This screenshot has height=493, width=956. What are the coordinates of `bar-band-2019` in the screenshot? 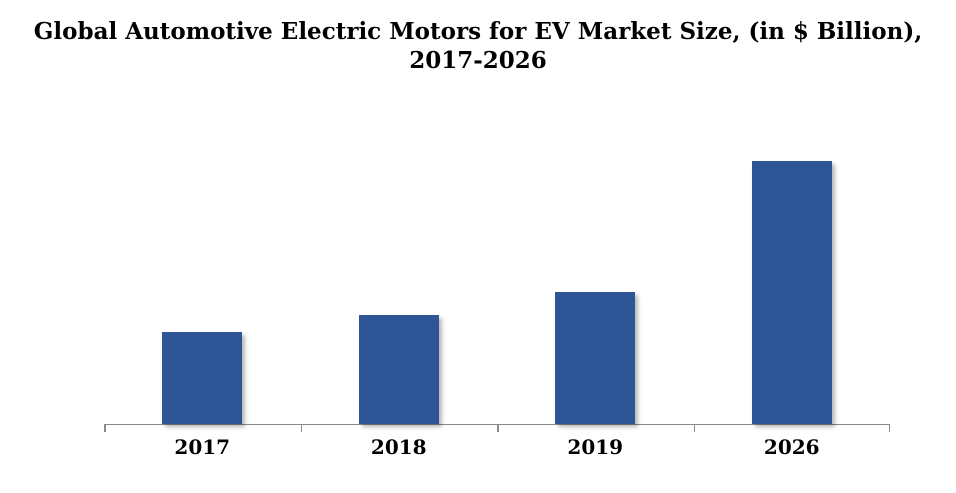 It's located at (595, 259).